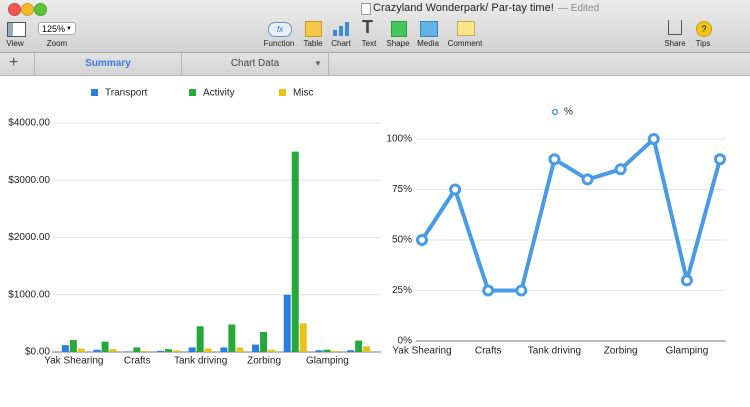 The width and height of the screenshot is (750, 407). What do you see at coordinates (27, 9) in the screenshot?
I see `minimize-button` at bounding box center [27, 9].